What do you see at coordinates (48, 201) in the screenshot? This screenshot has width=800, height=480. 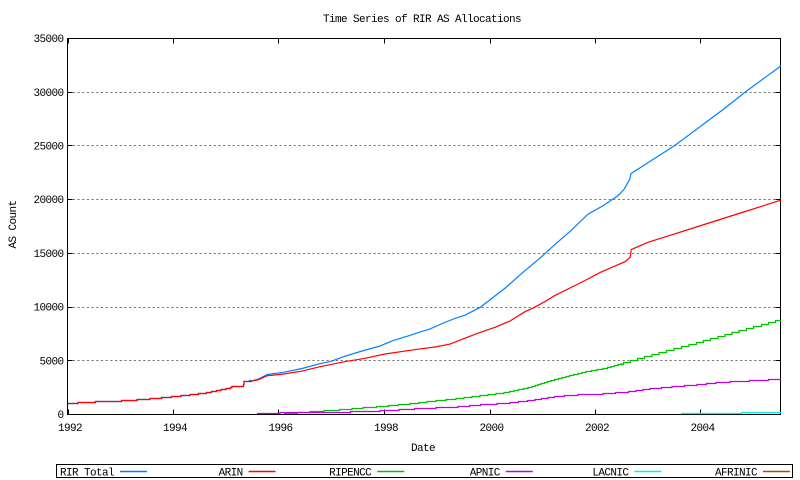 I see `svg-text: 20000` at bounding box center [48, 201].